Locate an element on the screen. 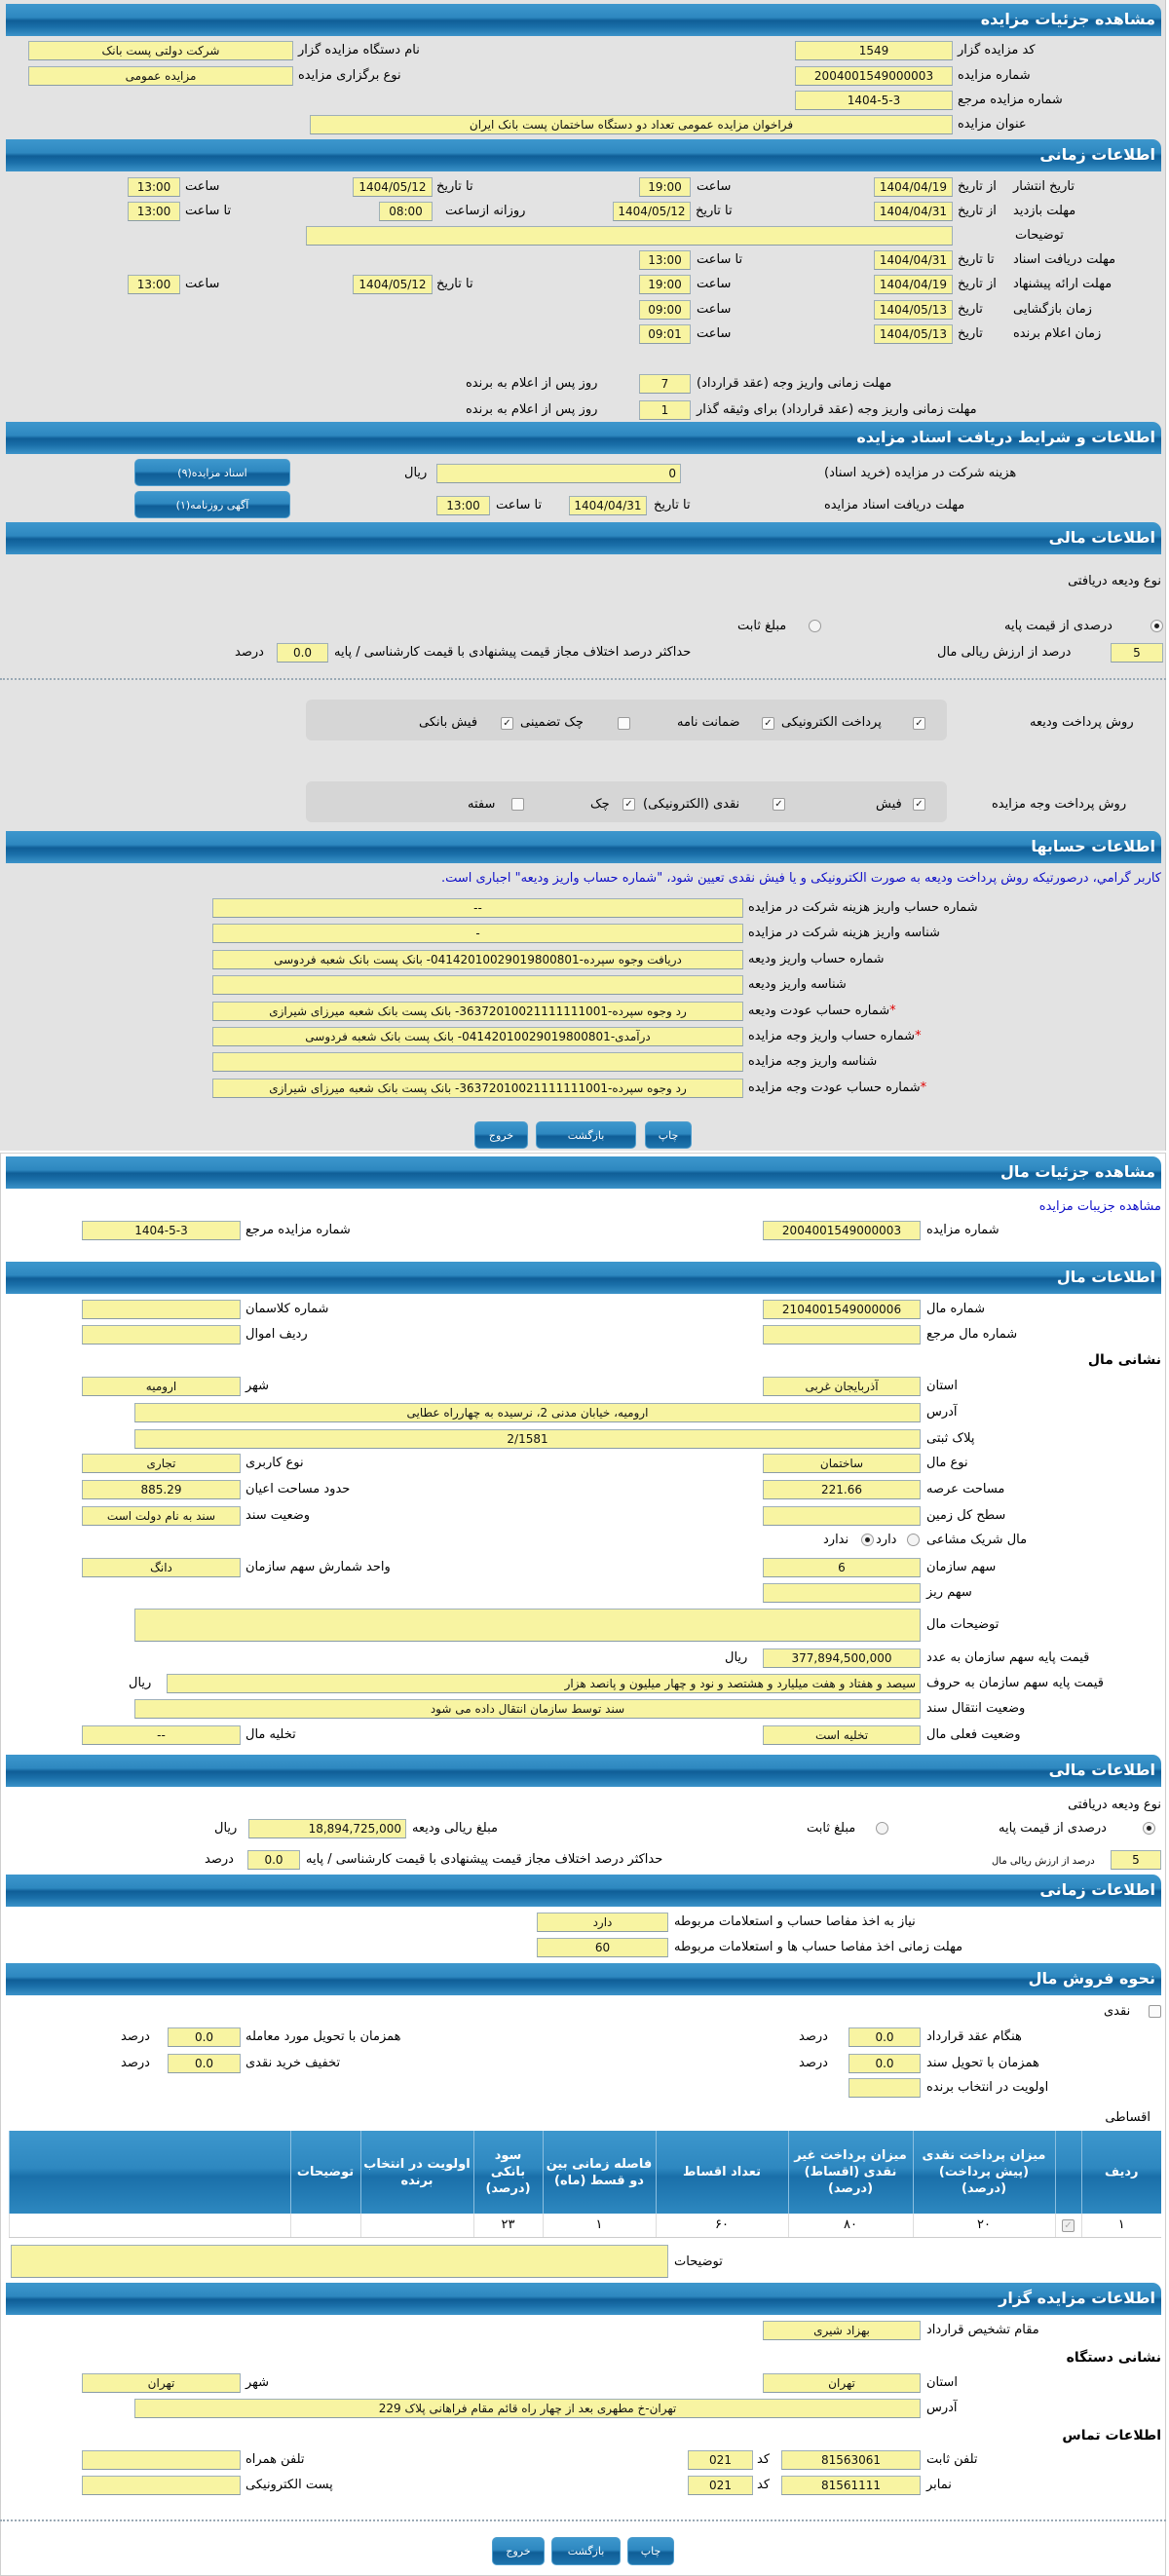  ref-number-field: 1404-5-3 is located at coordinates (874, 100).